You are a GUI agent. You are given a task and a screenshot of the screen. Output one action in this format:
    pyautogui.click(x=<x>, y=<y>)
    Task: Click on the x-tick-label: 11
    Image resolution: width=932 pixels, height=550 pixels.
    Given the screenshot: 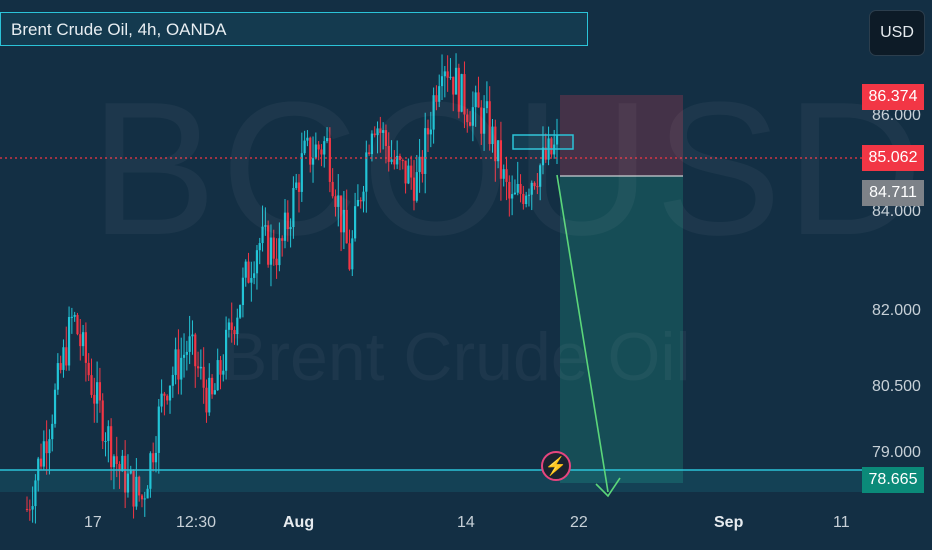 What is the action you would take?
    pyautogui.click(x=841, y=522)
    